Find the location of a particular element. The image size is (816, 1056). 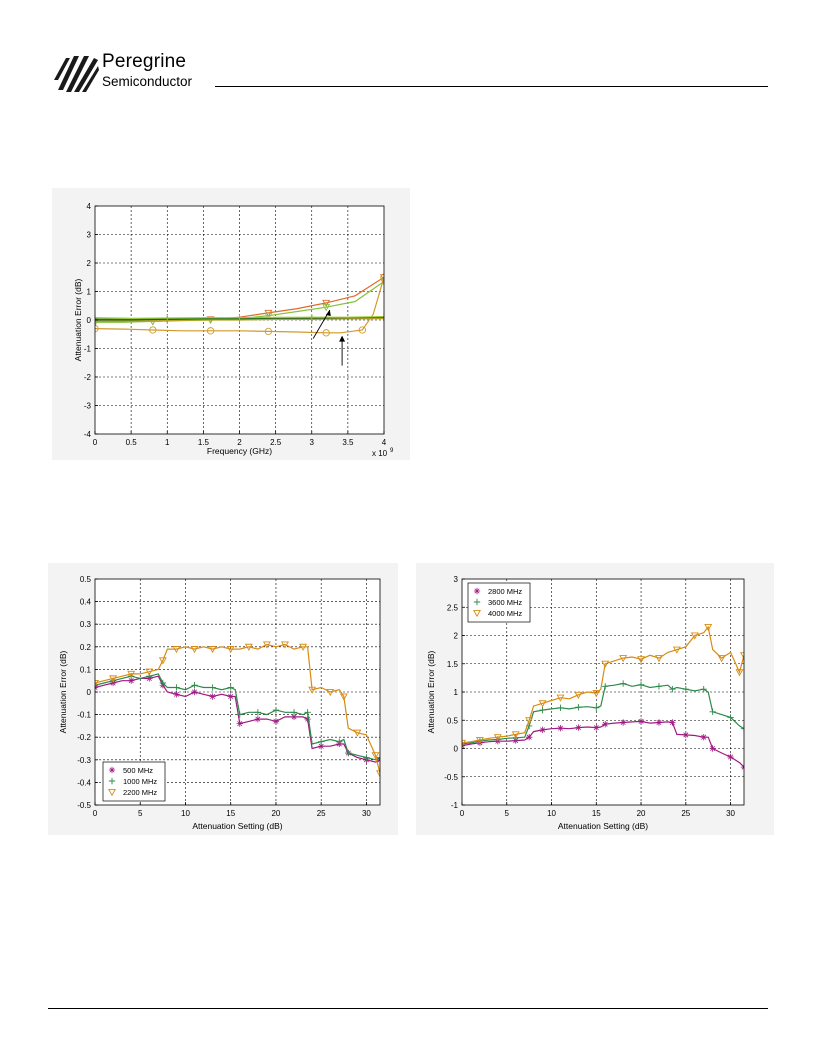

legend-label: 4000 MHz is located at coordinates (505, 613).